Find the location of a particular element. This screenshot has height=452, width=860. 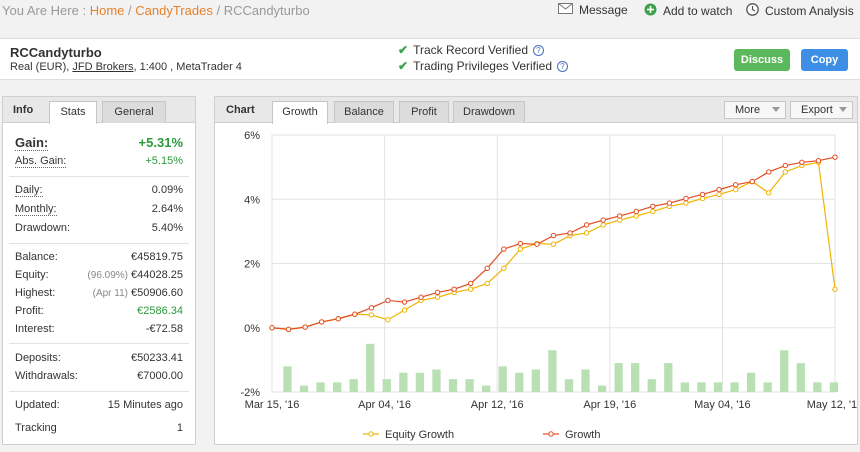

clock-icon is located at coordinates (752, 11).